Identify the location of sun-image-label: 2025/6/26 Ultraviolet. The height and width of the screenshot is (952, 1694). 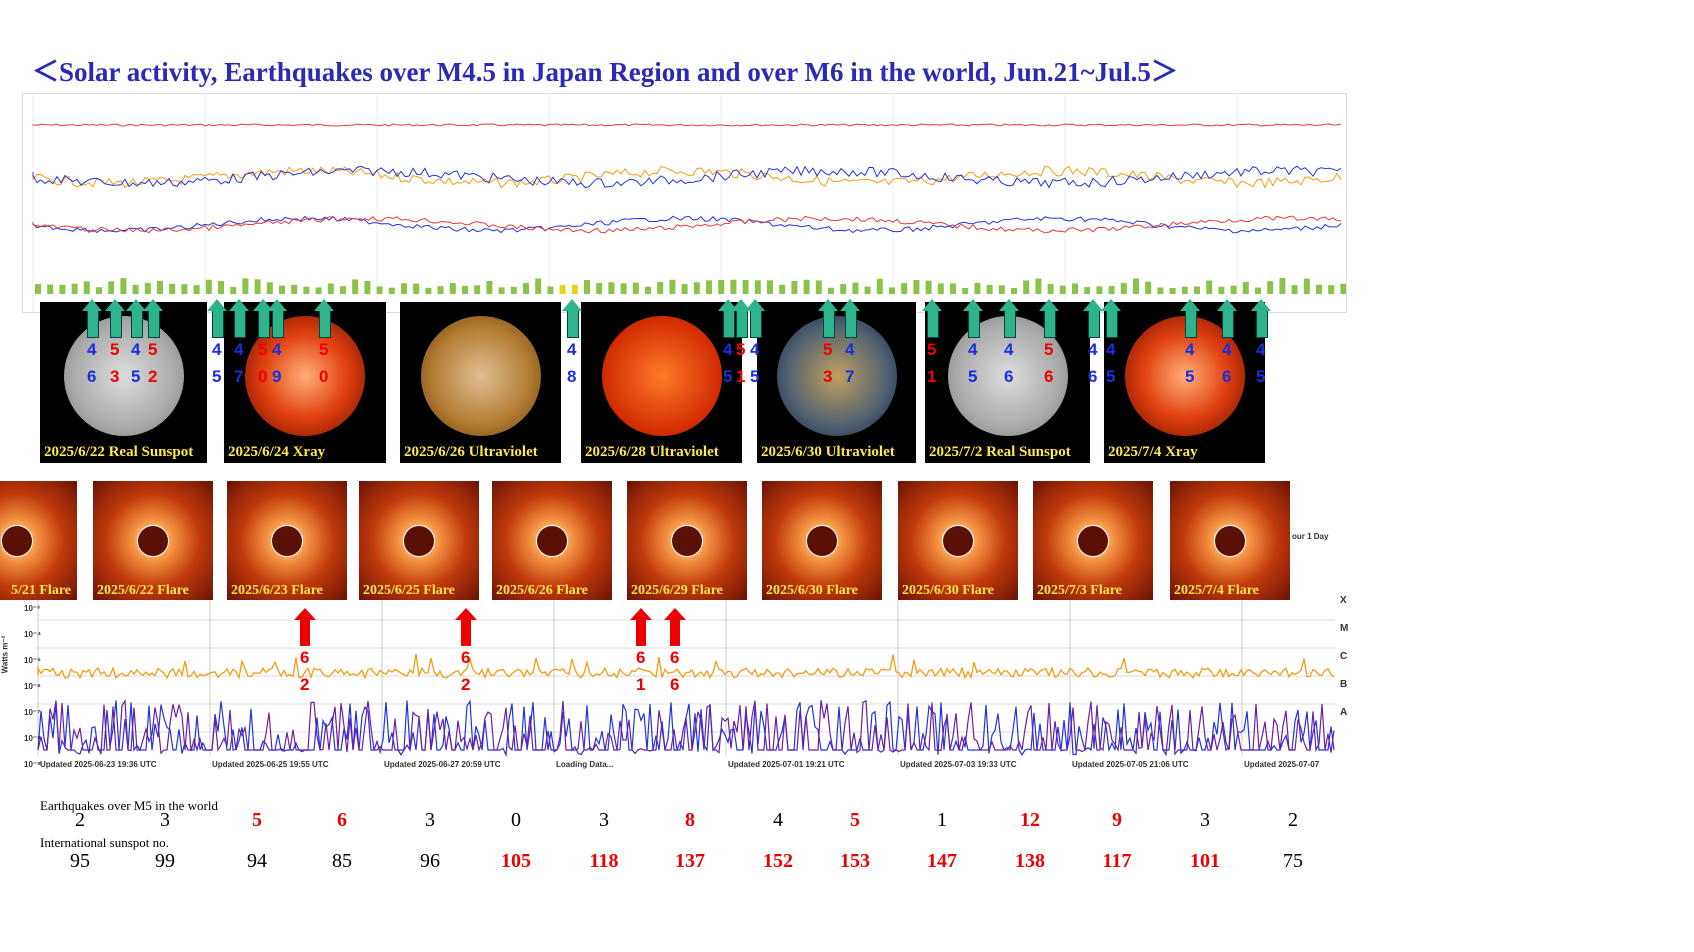
(471, 452).